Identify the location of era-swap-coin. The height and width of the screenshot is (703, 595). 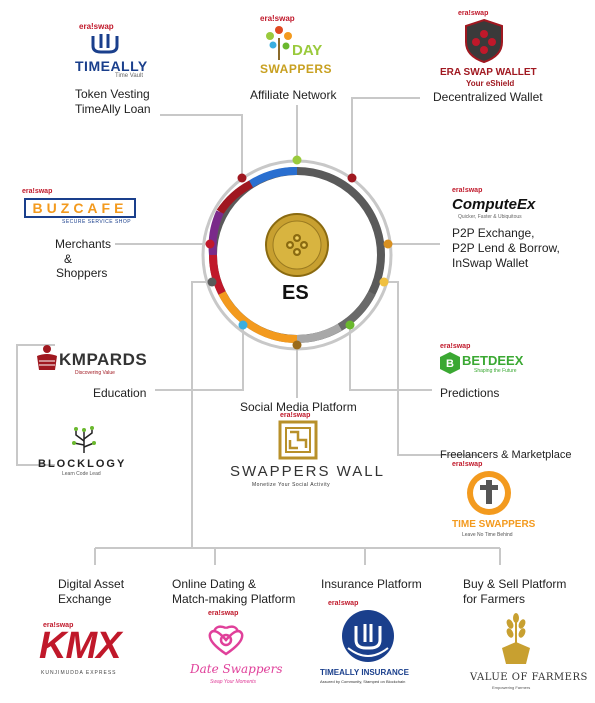
(297, 245).